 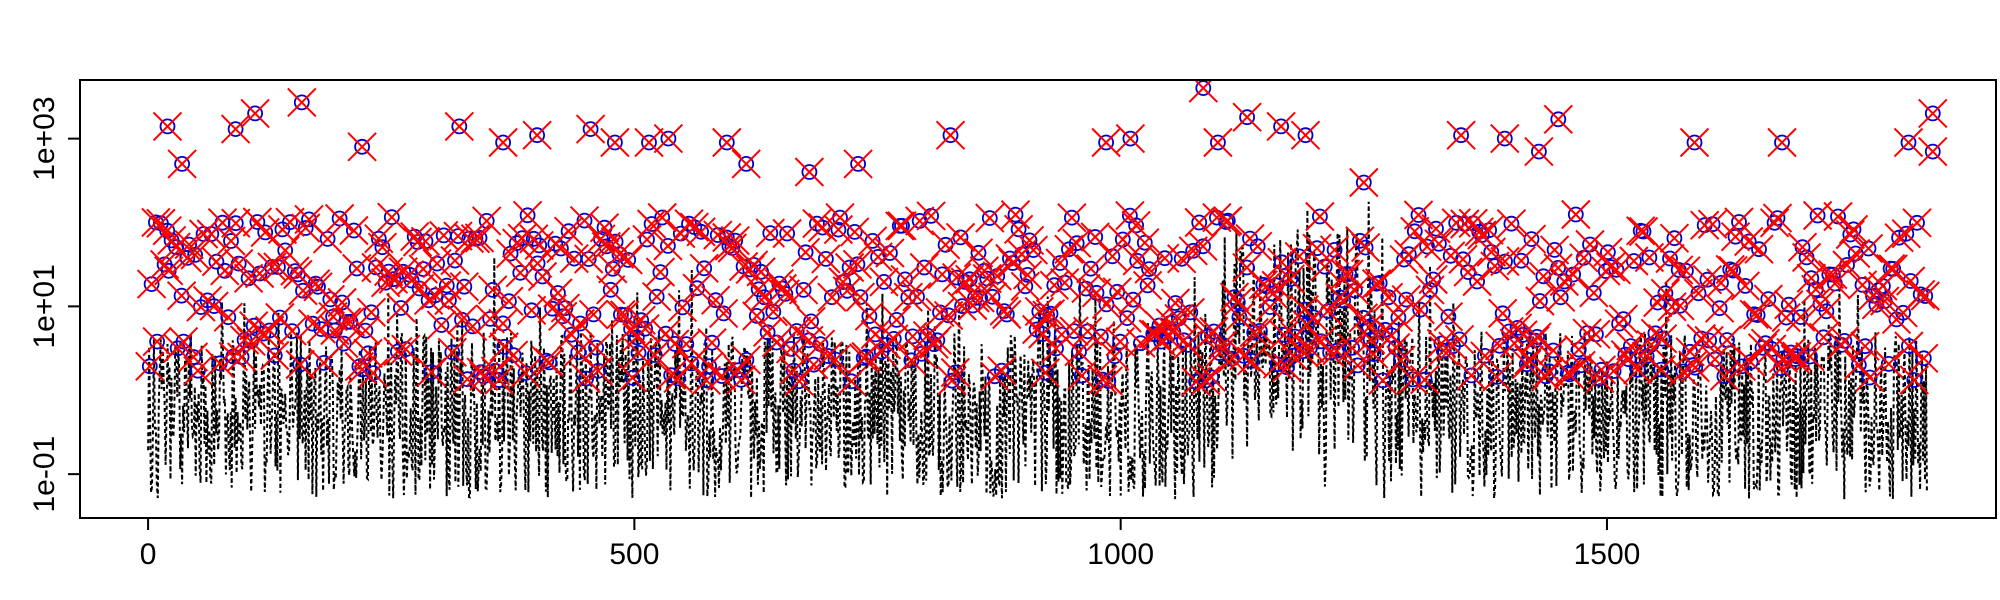 I want to click on x-axis: 0 500 1000 1500, so click(x=890, y=544).